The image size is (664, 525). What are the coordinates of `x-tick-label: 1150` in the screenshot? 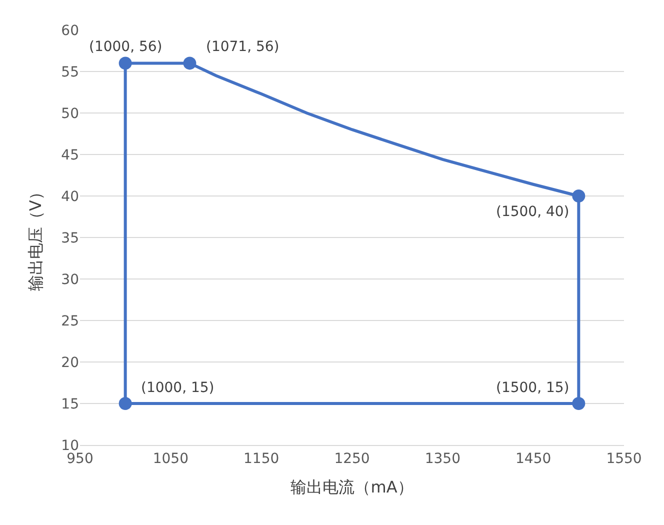 It's located at (262, 458).